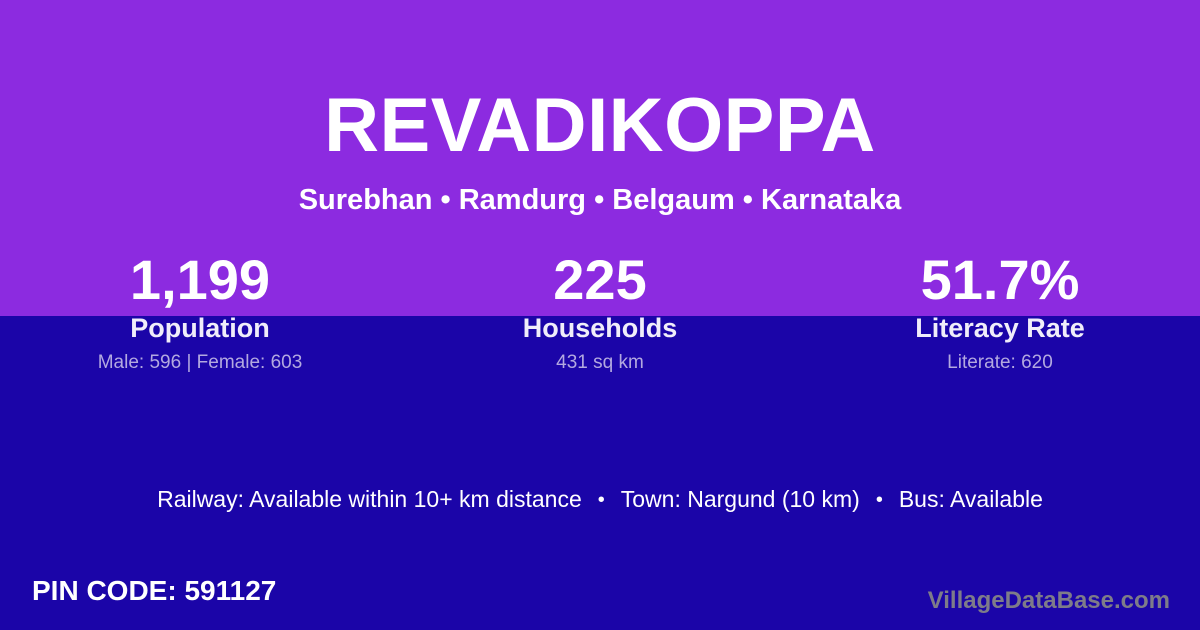 The height and width of the screenshot is (630, 1200). I want to click on households-detail: 431 sq km, so click(600, 363).